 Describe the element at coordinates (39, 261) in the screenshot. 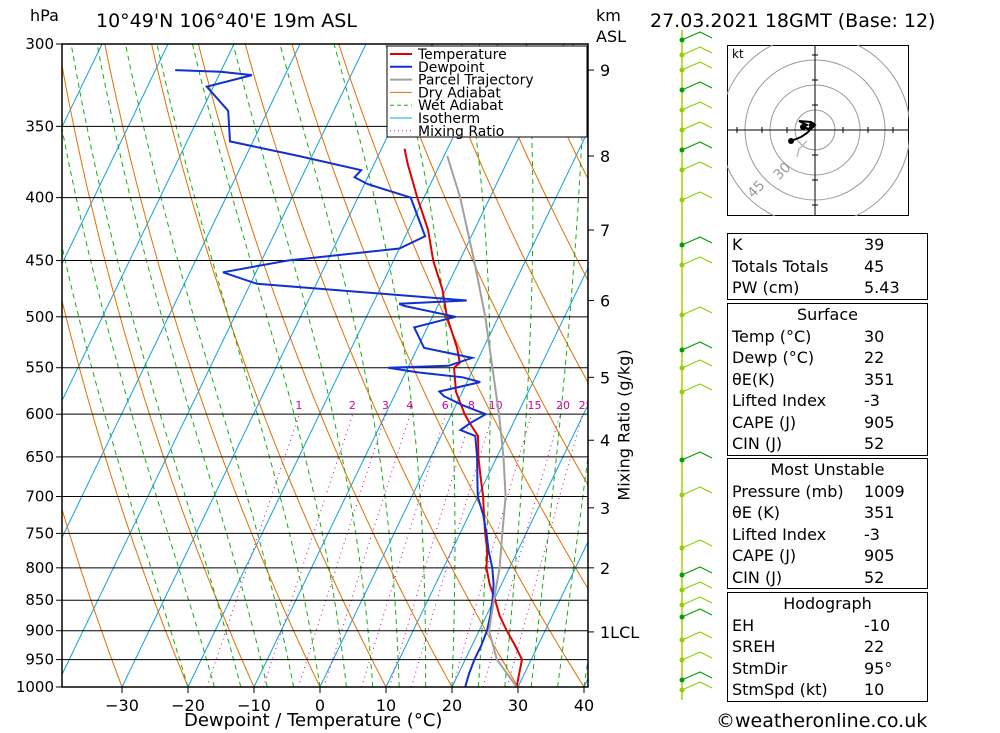

I see `pressure-tick-label: 450` at that location.